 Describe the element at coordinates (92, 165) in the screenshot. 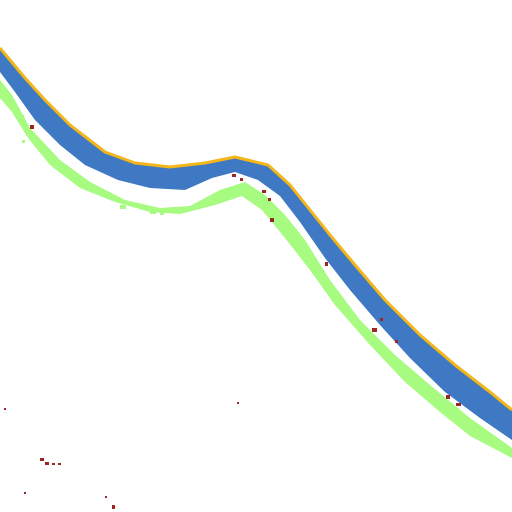

I see `vegetation-specks` at that location.